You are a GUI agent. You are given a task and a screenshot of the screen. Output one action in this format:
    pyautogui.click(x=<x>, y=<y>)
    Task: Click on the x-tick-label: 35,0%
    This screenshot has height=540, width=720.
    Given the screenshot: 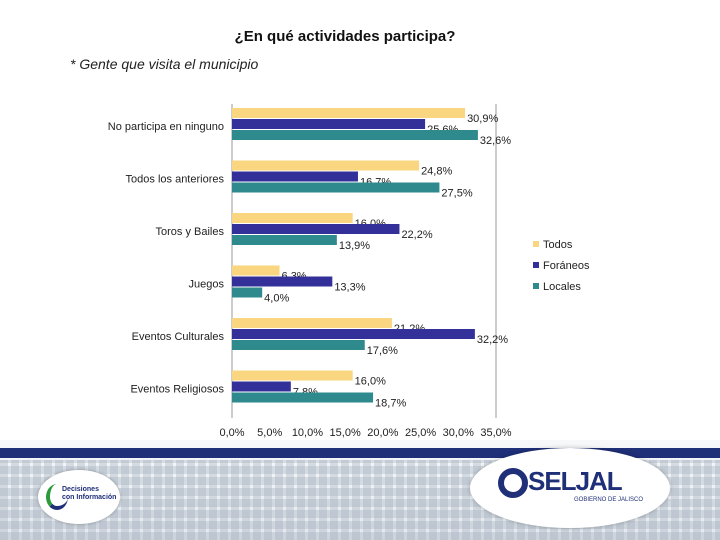 What is the action you would take?
    pyautogui.click(x=495, y=433)
    